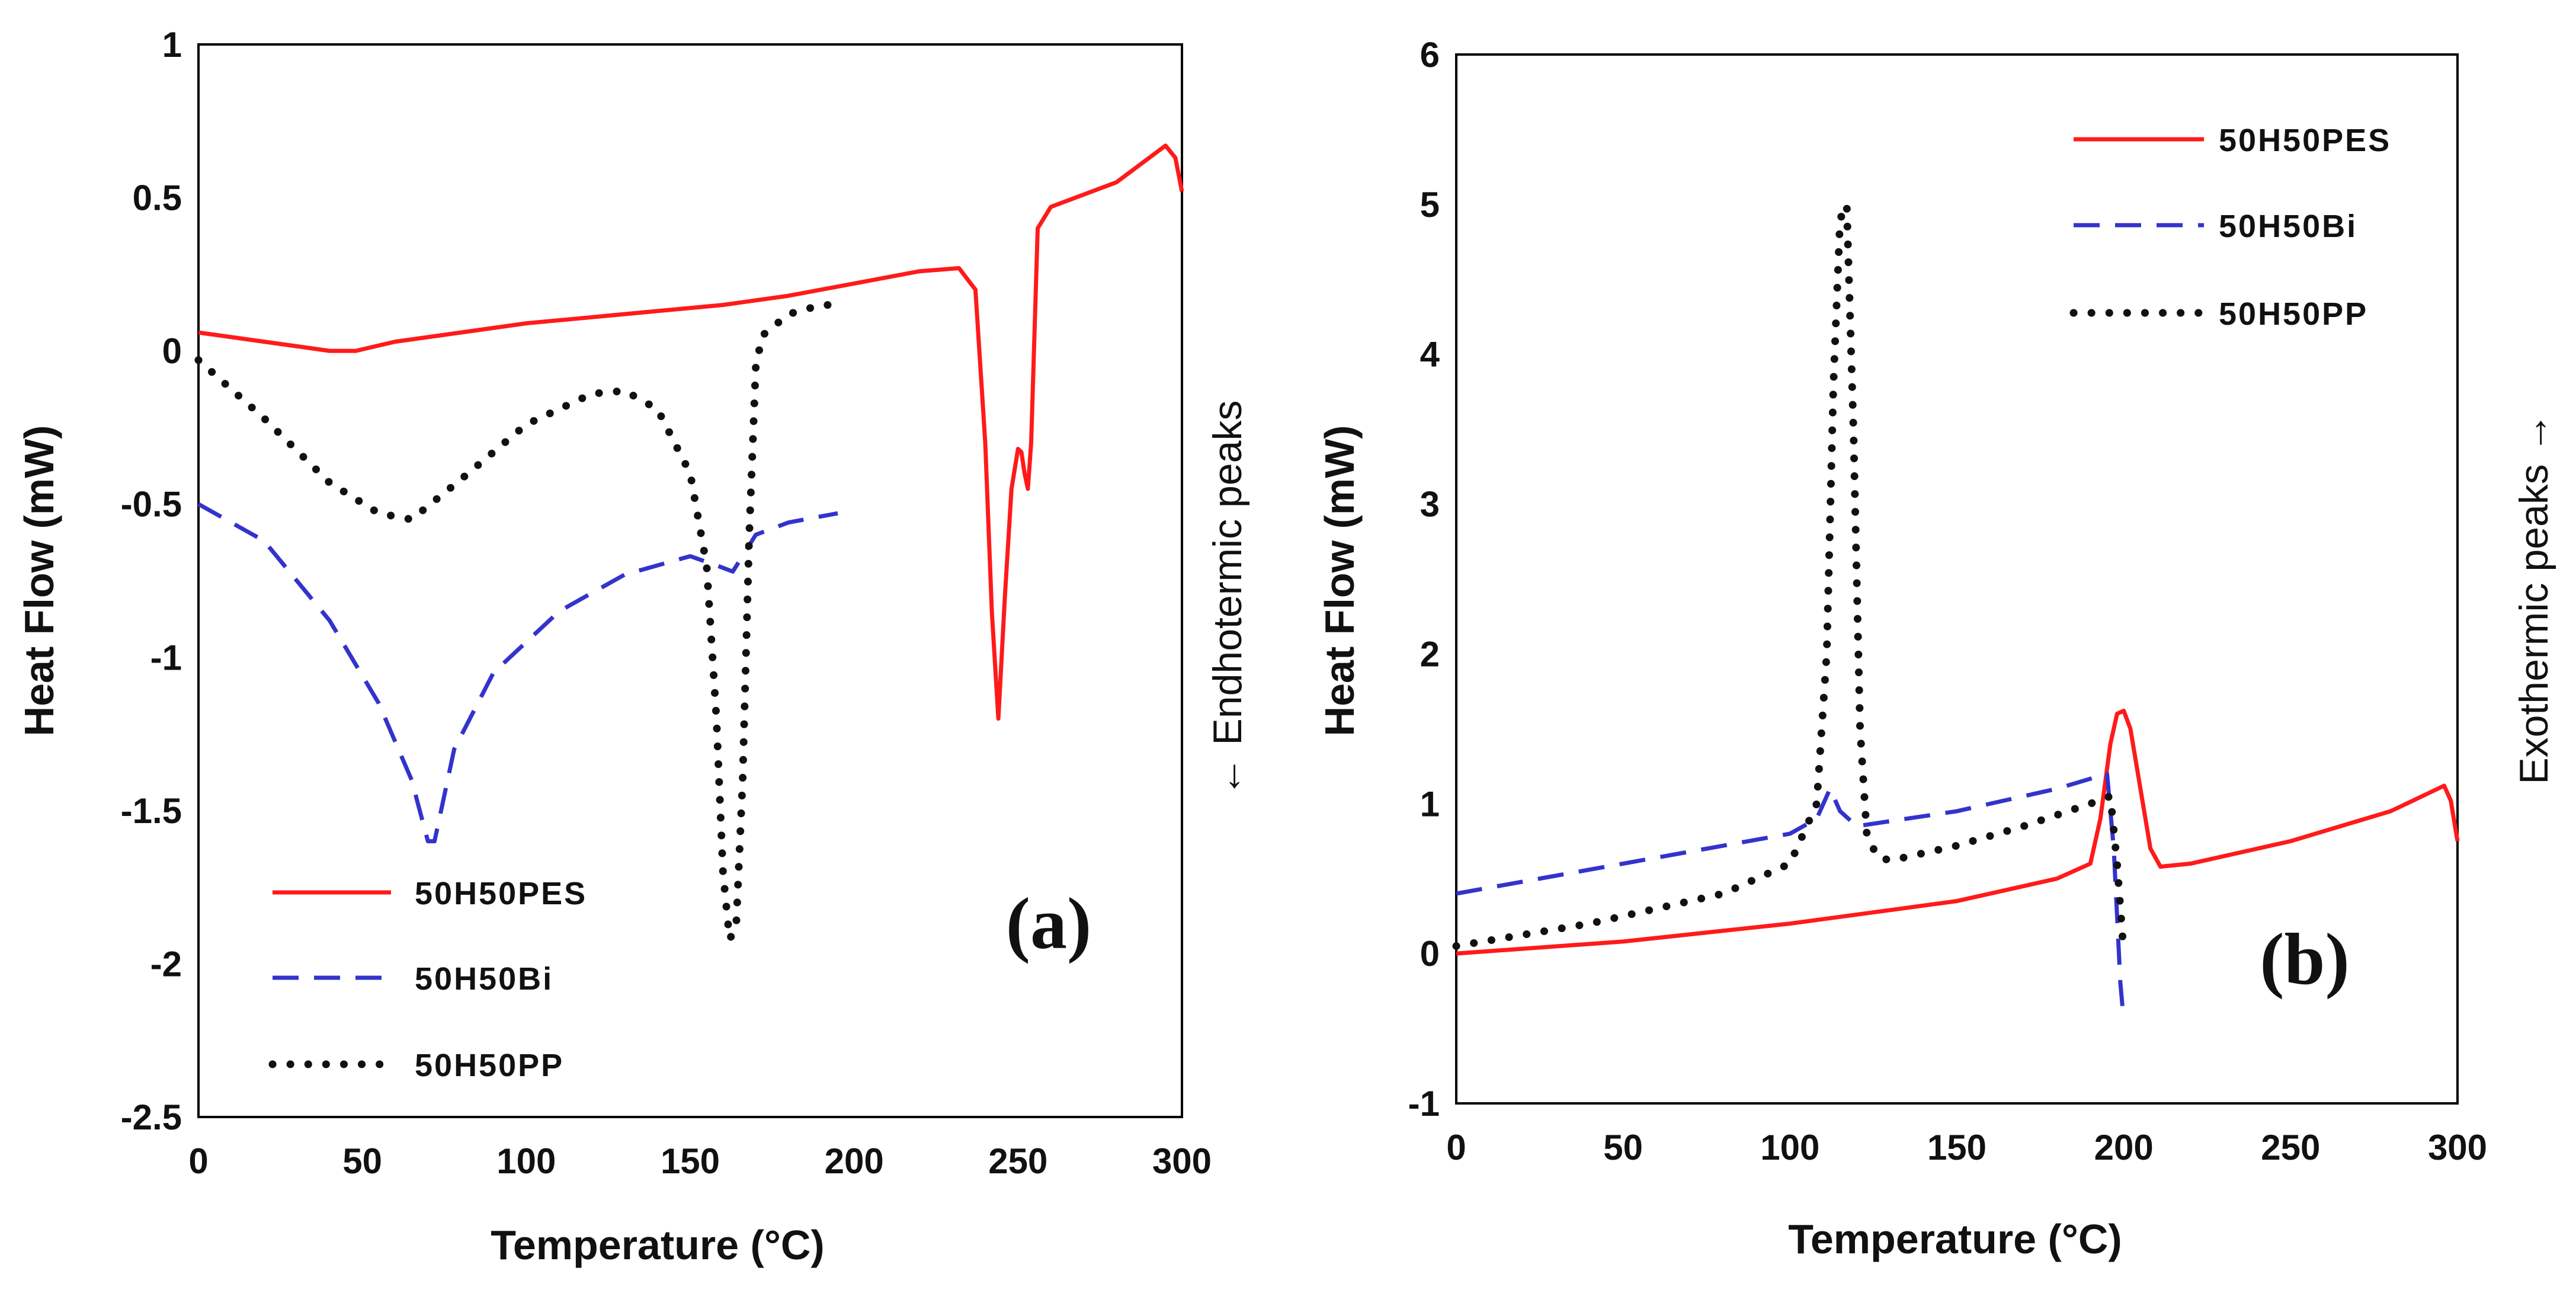  Describe the element at coordinates (517, 673) in the screenshot. I see `series-line-a-50h50bi` at that location.